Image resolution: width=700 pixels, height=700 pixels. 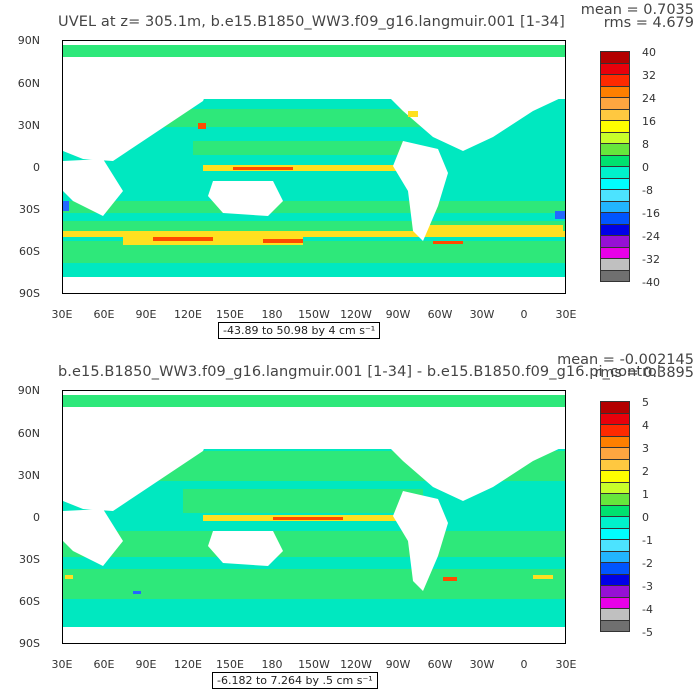 I want to click on colorbar-label: 1, so click(x=645, y=494).